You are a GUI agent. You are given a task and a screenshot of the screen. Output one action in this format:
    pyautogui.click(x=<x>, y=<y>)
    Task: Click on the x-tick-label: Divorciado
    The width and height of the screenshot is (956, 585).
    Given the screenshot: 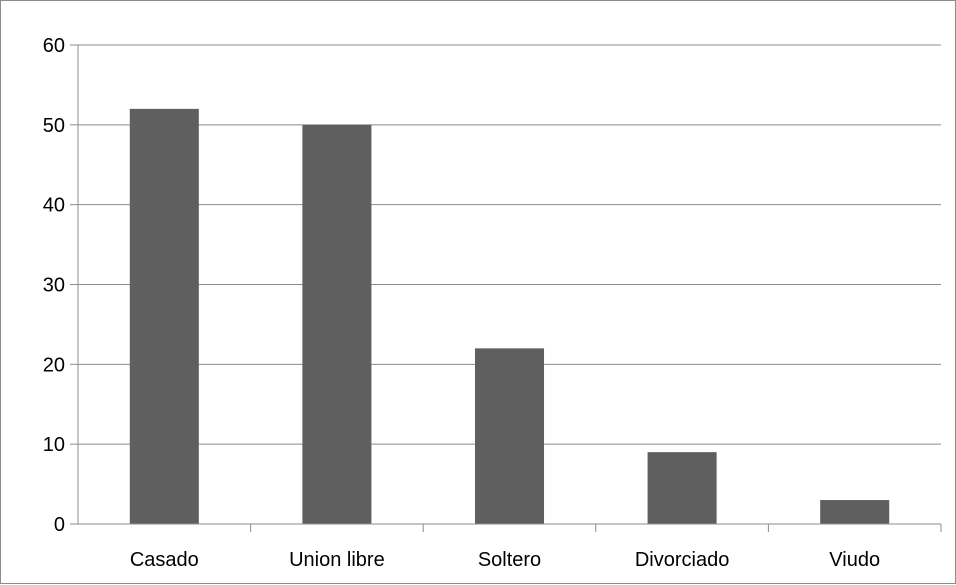 What is the action you would take?
    pyautogui.click(x=682, y=560)
    